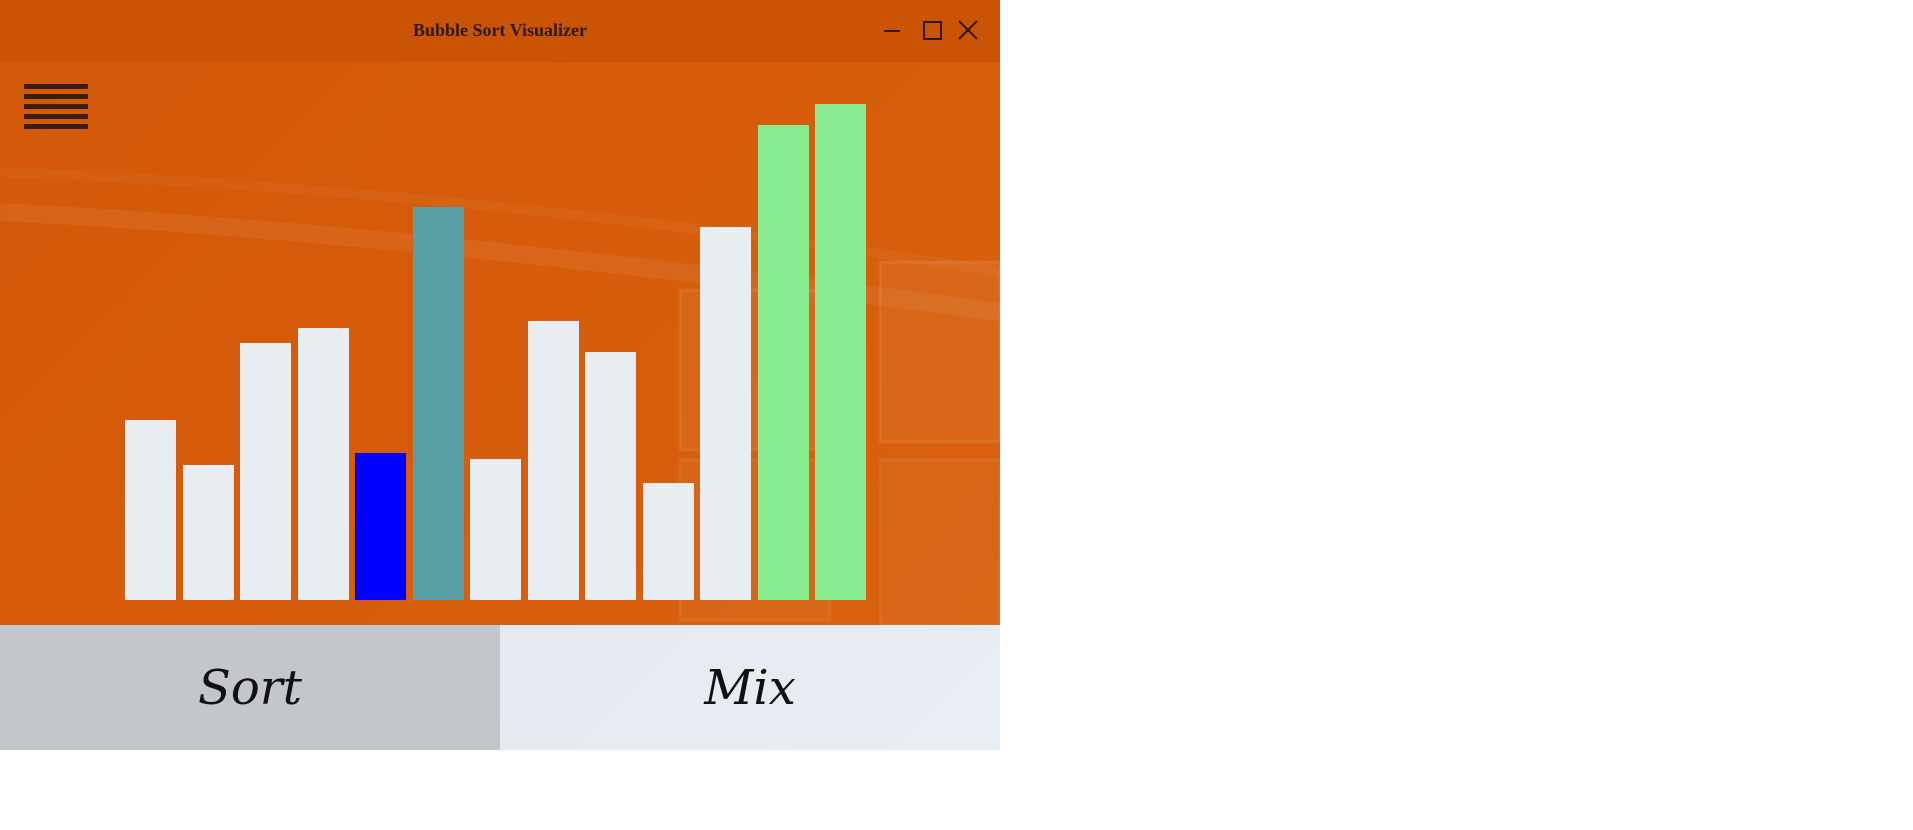 The image size is (1913, 830). I want to click on title-bar: Bubble Sort Visualizer, so click(500, 31).